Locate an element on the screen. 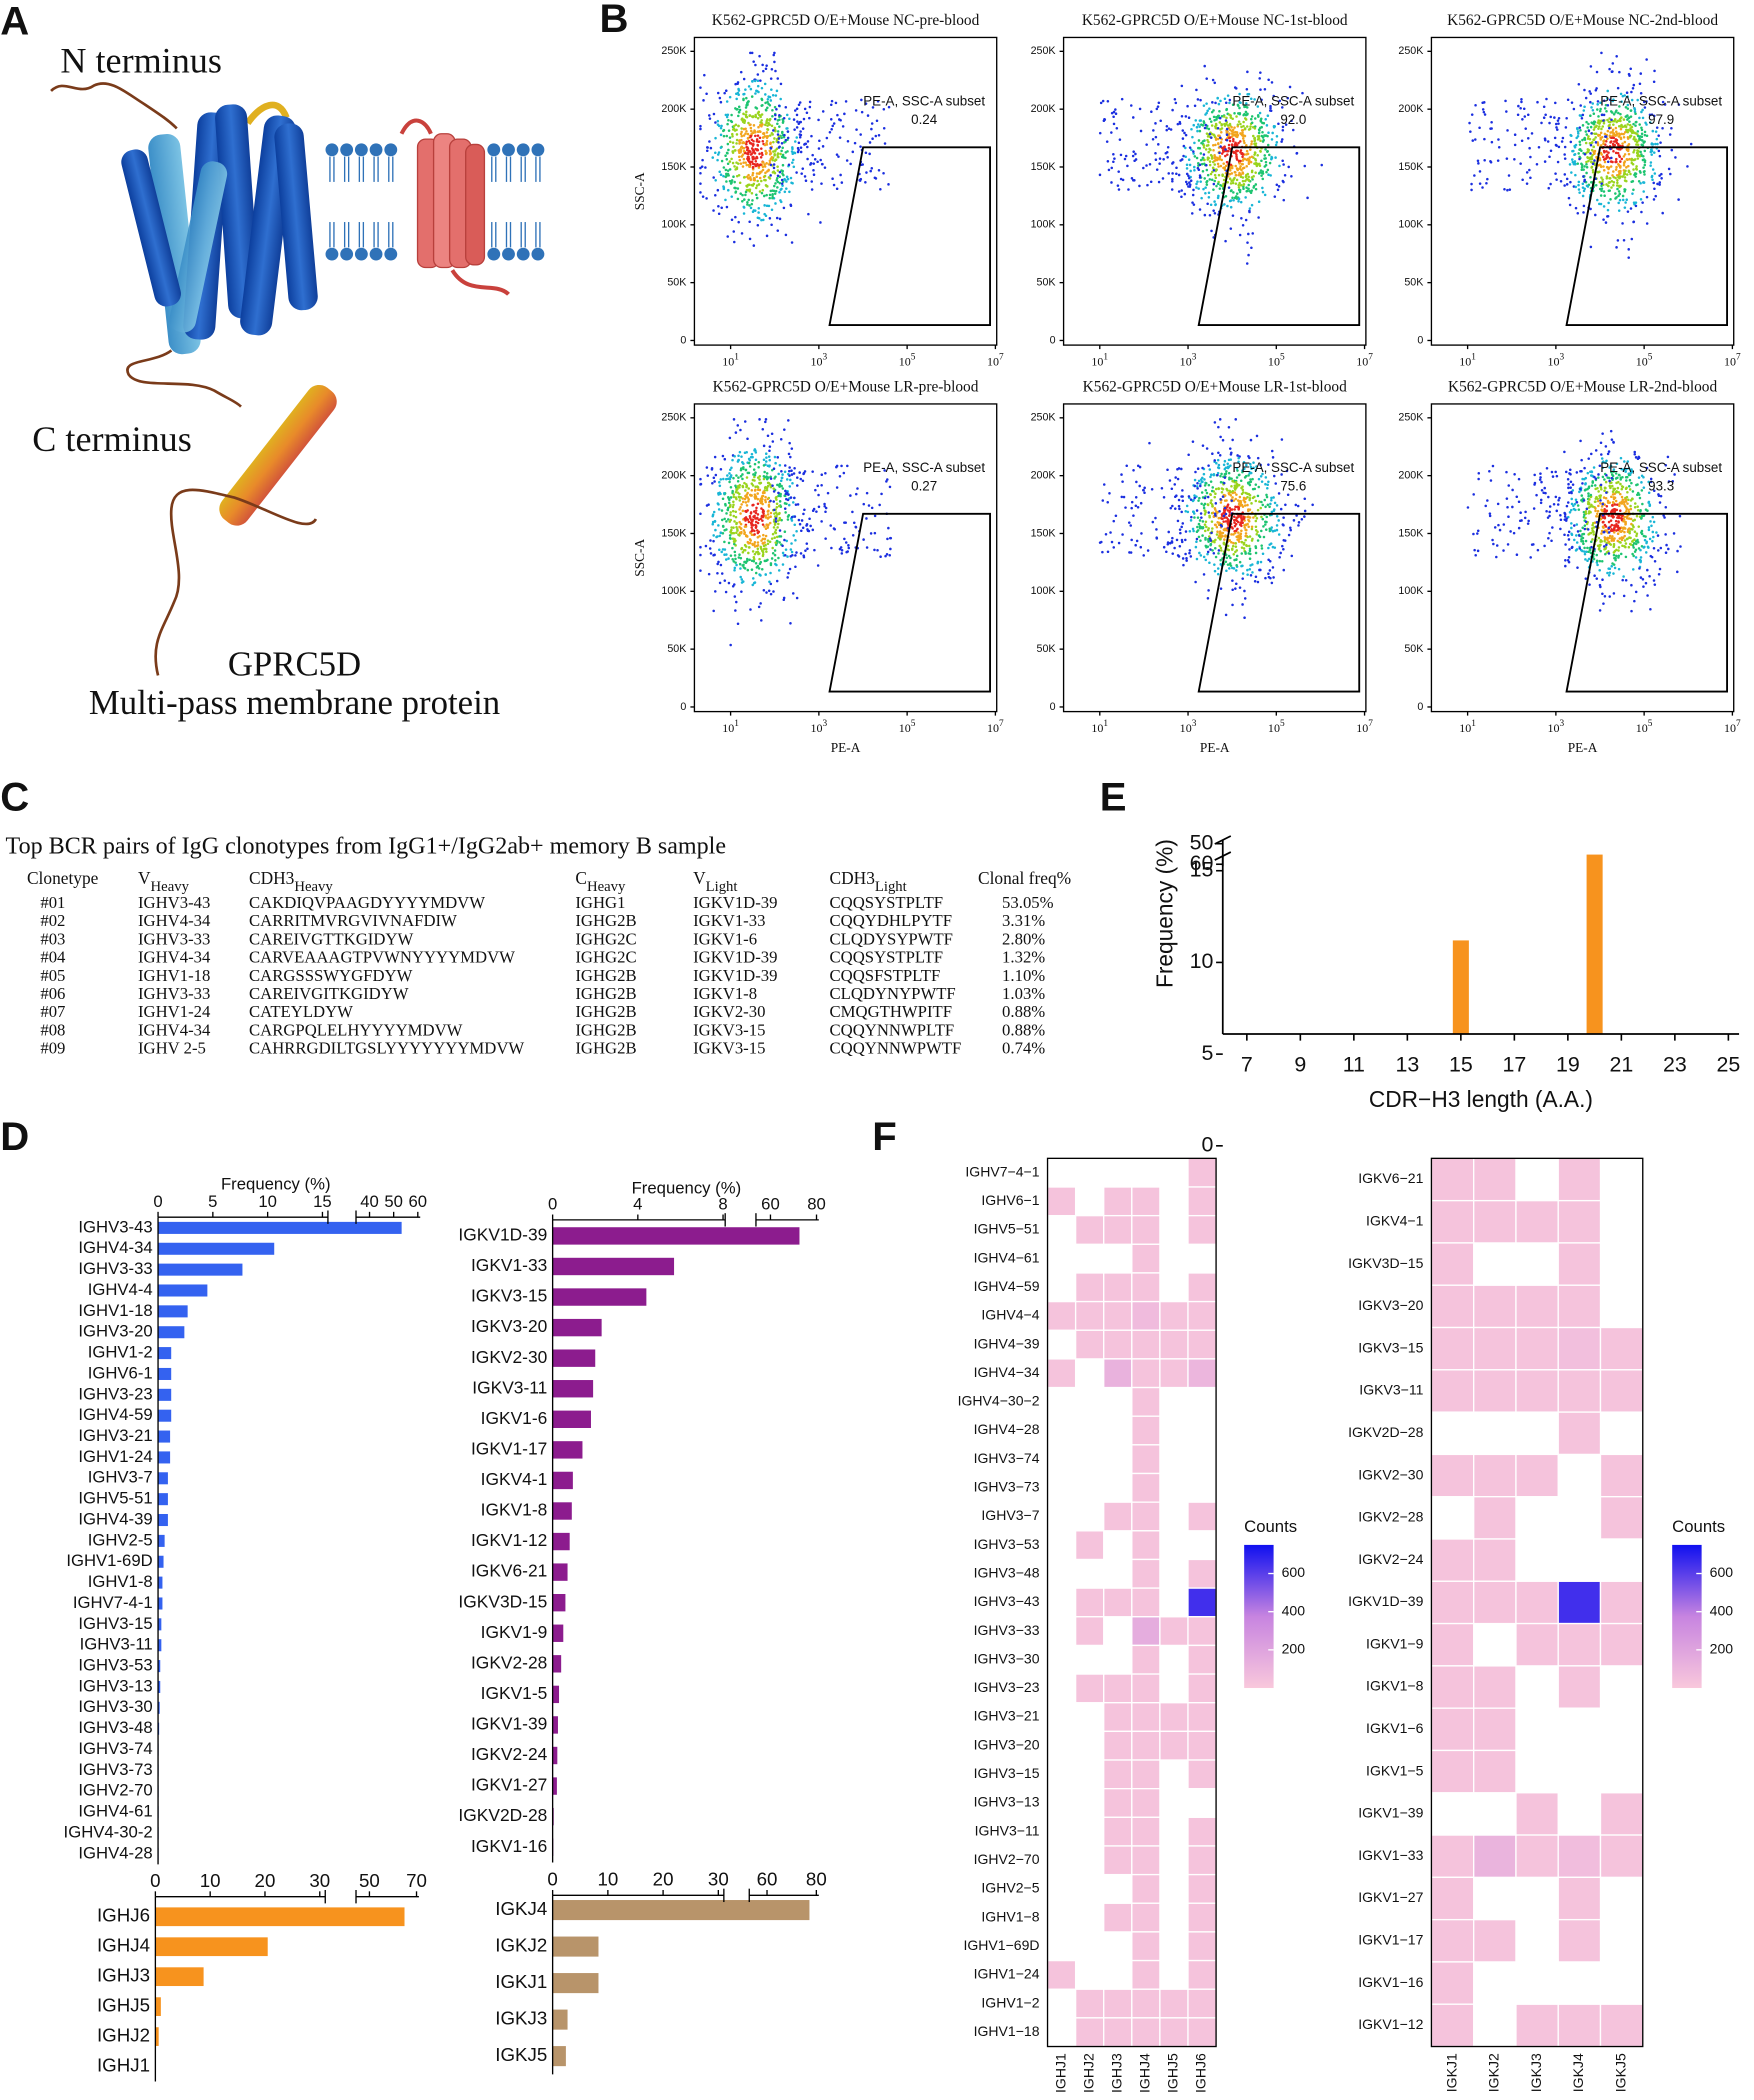 The image size is (1754, 2100). x-tick-label: 10³ is located at coordinates (819, 361).